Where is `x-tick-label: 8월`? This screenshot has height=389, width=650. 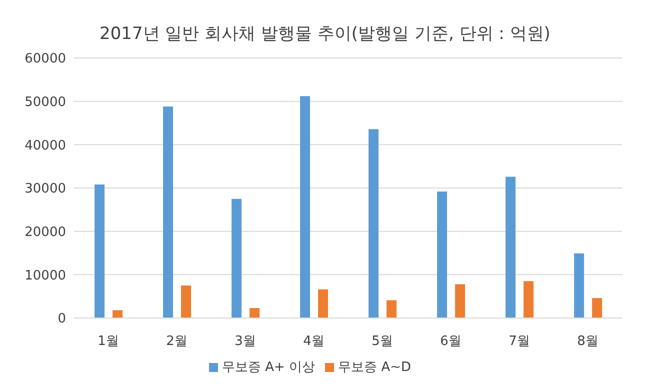 x-tick-label: 8월 is located at coordinates (587, 342).